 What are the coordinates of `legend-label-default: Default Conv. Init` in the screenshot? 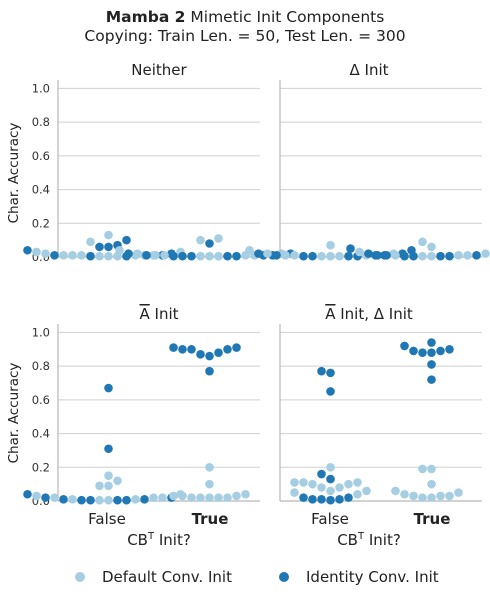 It's located at (167, 577).